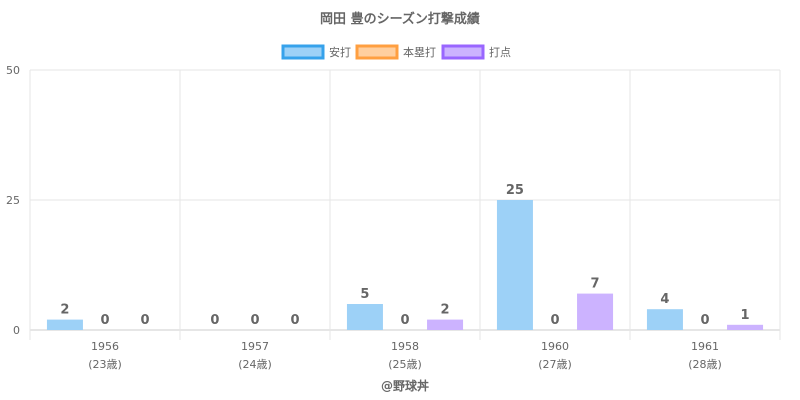 Image resolution: width=800 pixels, height=400 pixels. I want to click on x-tick-4: 1961, so click(705, 346).